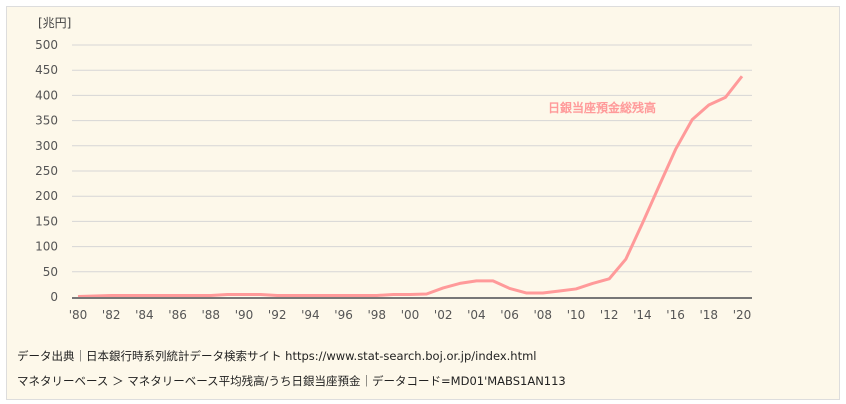 This screenshot has width=846, height=404. Describe the element at coordinates (46, 95) in the screenshot. I see `y-tick-label: 400` at that location.